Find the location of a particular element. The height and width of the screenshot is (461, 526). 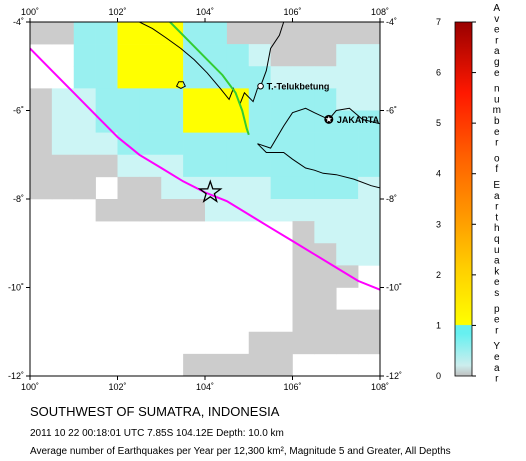

java-north-coastline is located at coordinates (318, 128).